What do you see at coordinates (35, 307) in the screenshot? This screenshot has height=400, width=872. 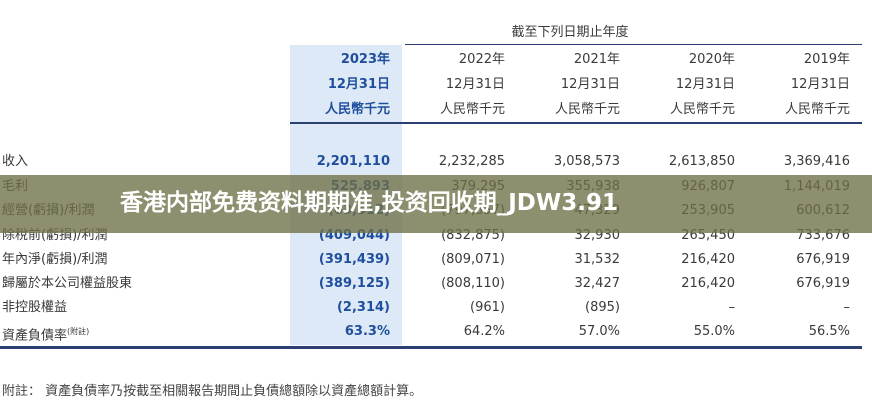 I see `row-label: 非控股權益` at bounding box center [35, 307].